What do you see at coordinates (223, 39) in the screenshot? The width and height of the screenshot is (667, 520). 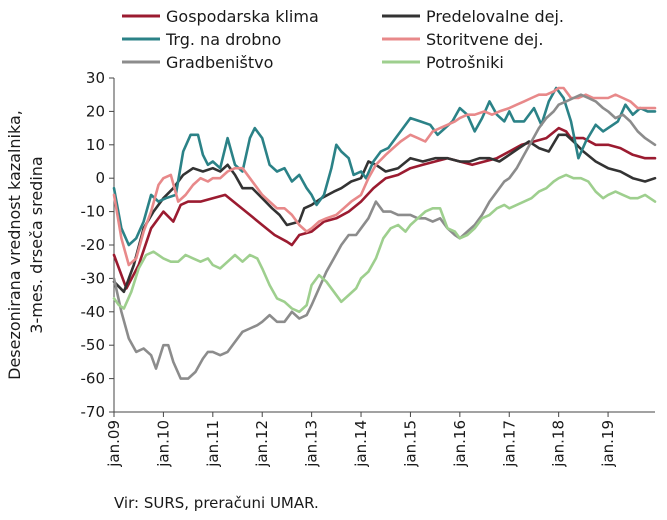 I see `legend-label: Trg. na drobno` at bounding box center [223, 39].